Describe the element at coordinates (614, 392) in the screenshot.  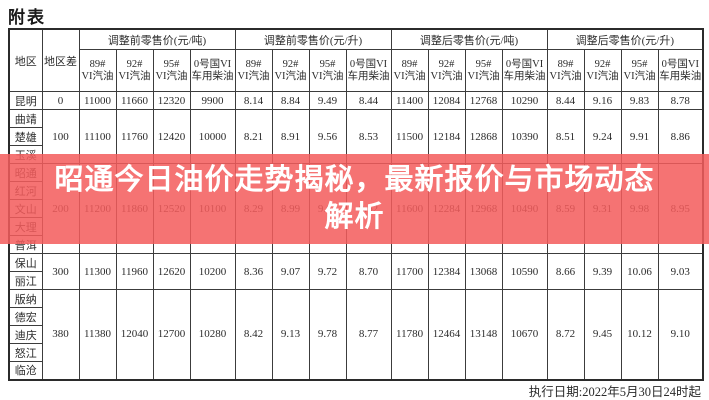
I see `execution-date: 执行日期:2022年5月30日24时起` at that location.